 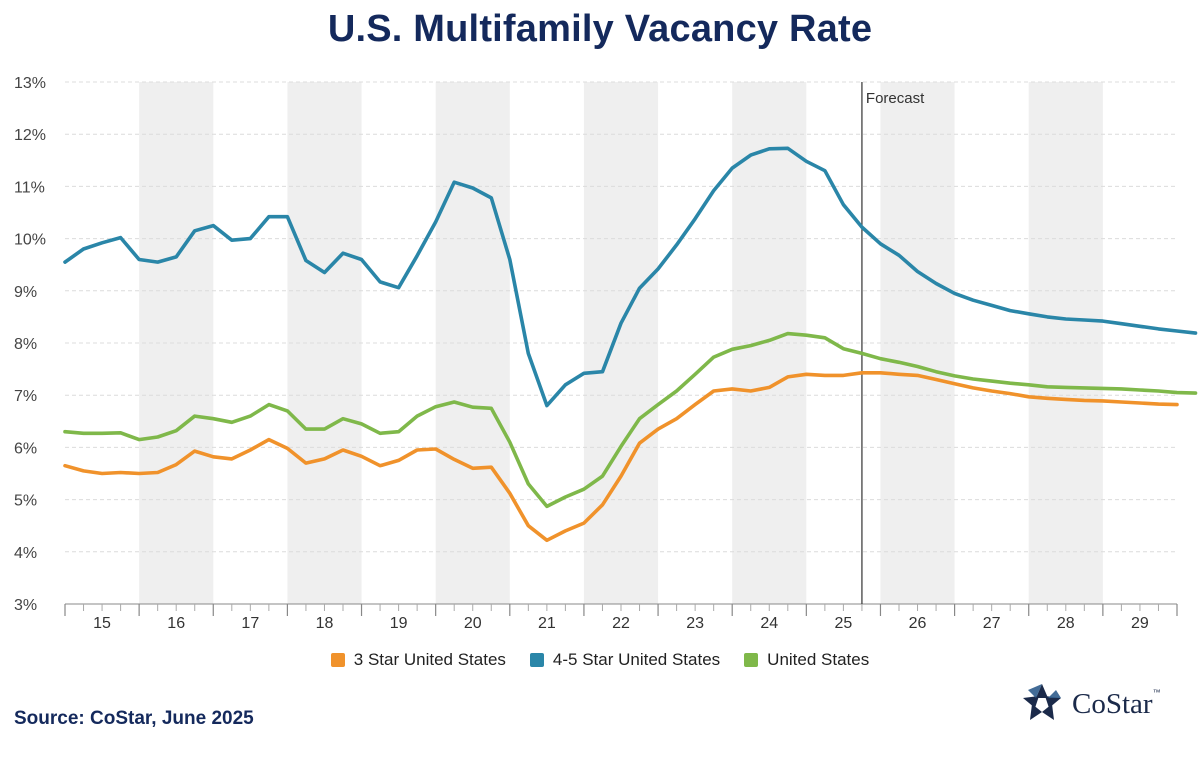 What do you see at coordinates (636, 659) in the screenshot?
I see `legend-label-4-5-star: 4-5 Star United States` at bounding box center [636, 659].